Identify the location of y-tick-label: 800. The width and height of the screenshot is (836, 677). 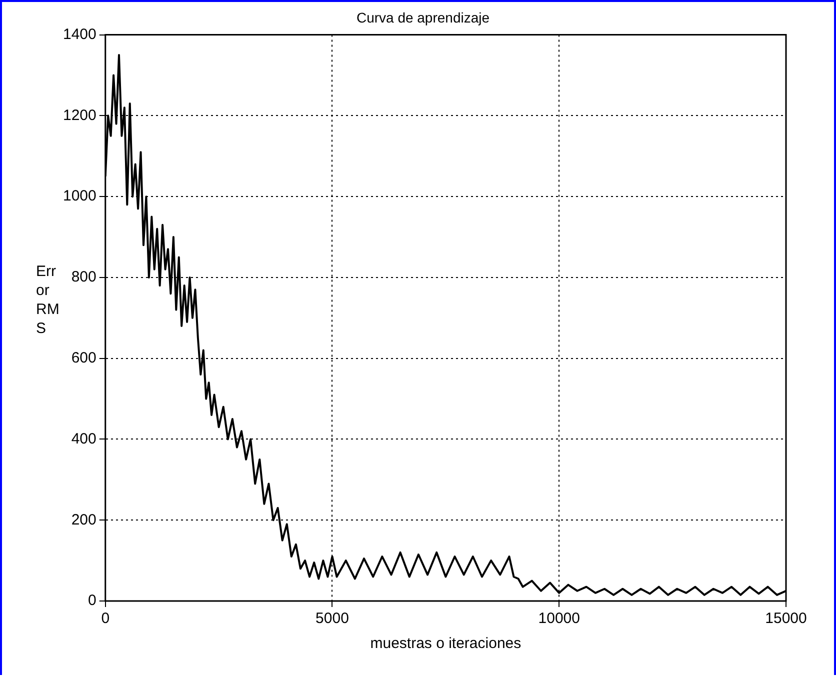
(83, 277).